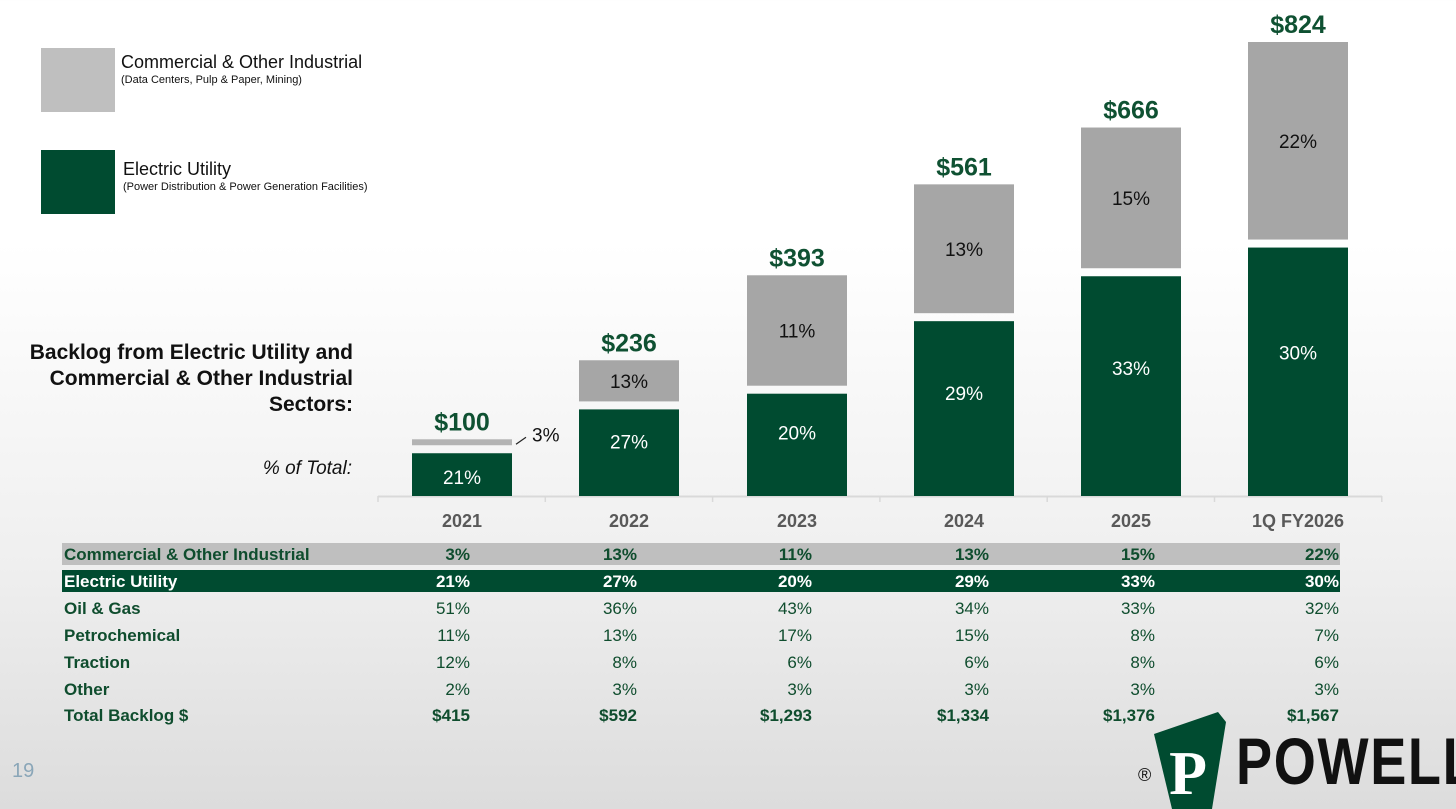 This screenshot has width=1456, height=809. I want to click on powell-logo-text: POWELL, so click(1346, 761).